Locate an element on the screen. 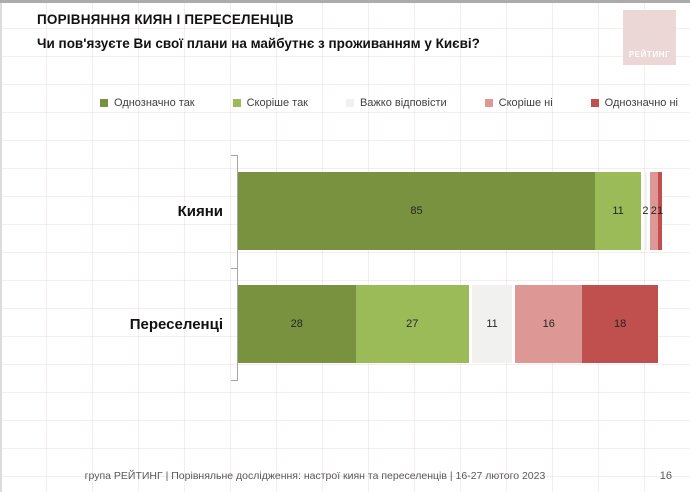  page-title: ПОРІВНЯННЯ КИЯН І ПЕРЕСЕЛЕНЦІВ is located at coordinates (165, 19).